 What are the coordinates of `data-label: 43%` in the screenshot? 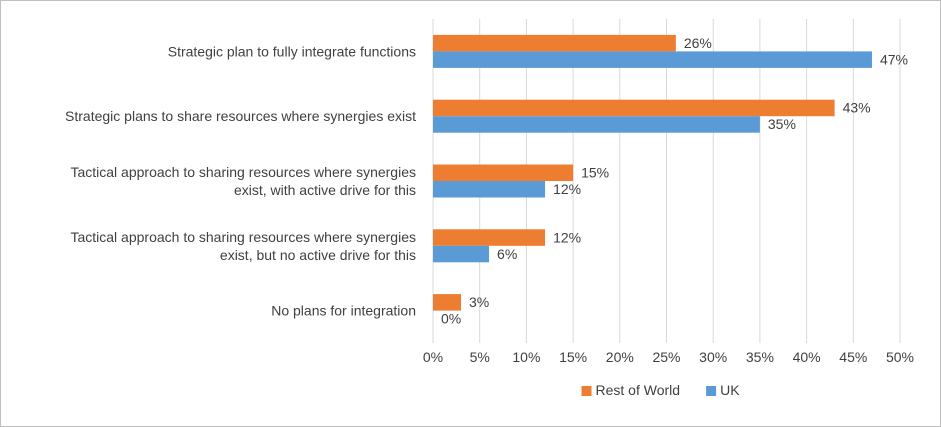 It's located at (857, 108).